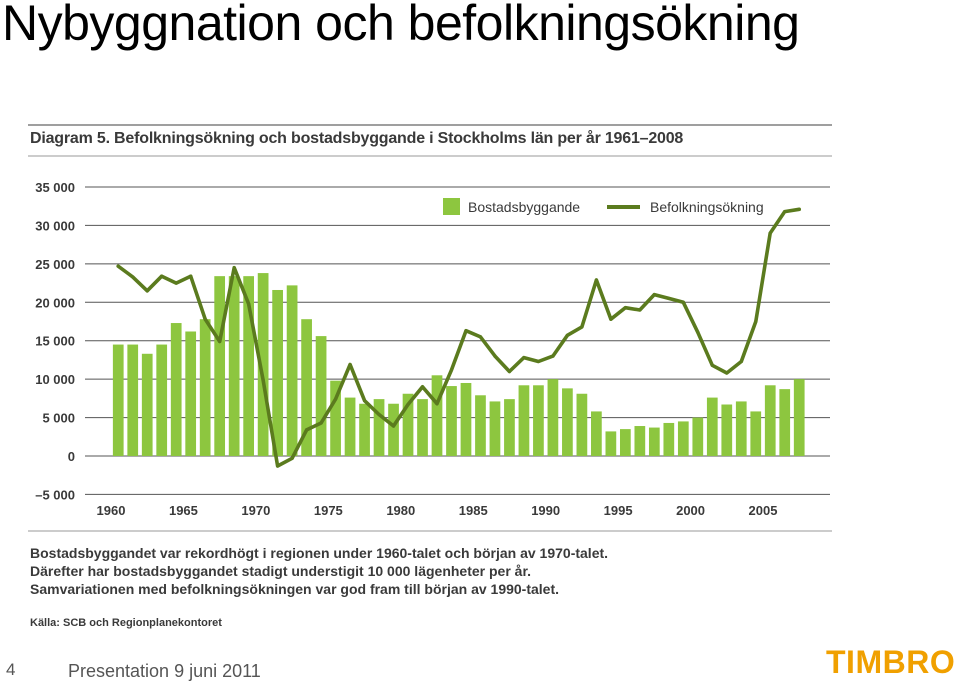  I want to click on y-tick-label: 20 000, so click(55, 302).